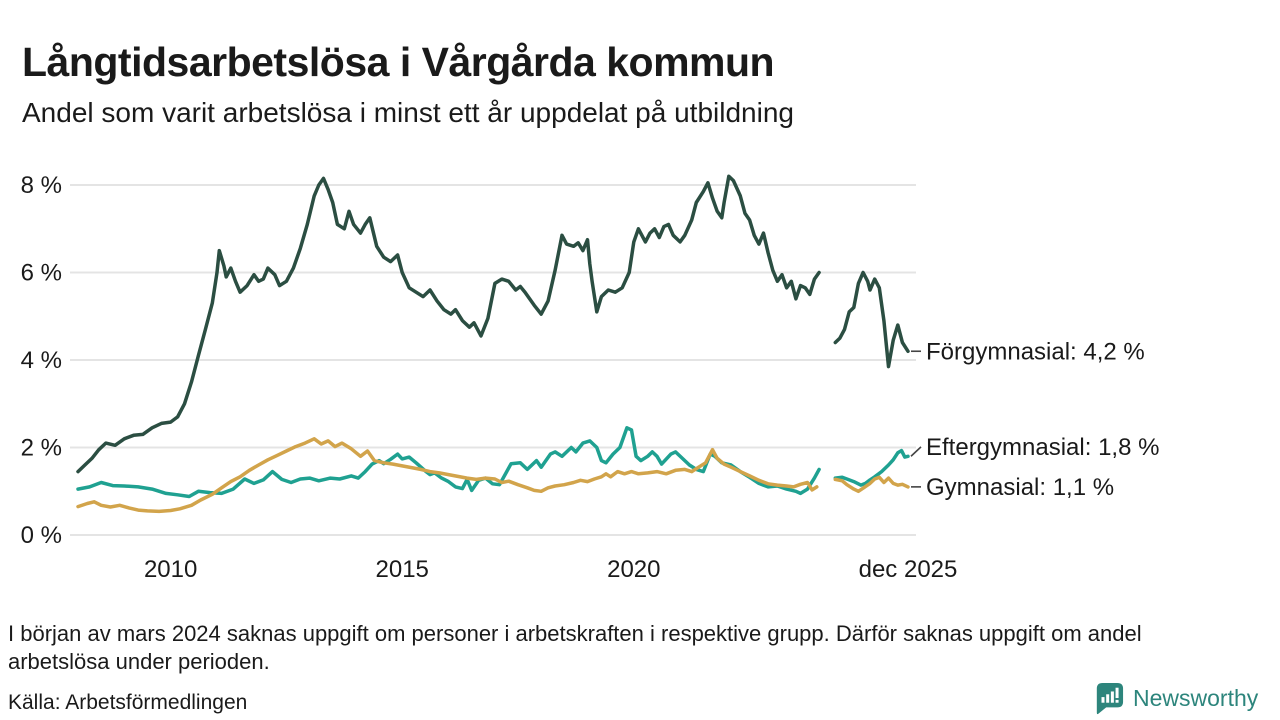 The image size is (1280, 720). I want to click on x-tick-label: 2015, so click(402, 569).